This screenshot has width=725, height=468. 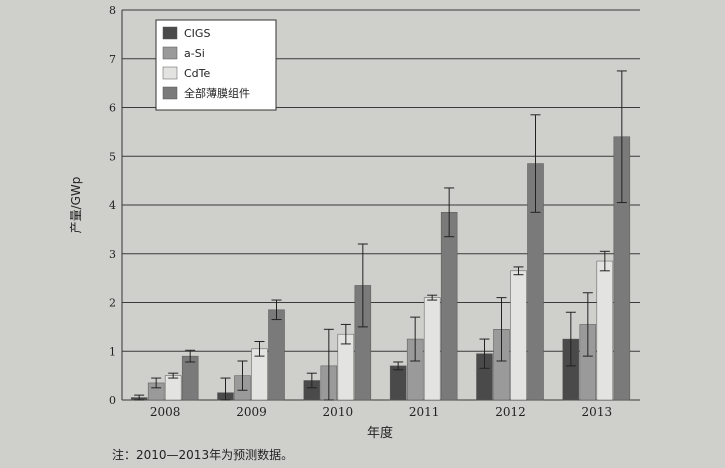 What do you see at coordinates (112, 108) in the screenshot?
I see `y-tick-label: 6` at bounding box center [112, 108].